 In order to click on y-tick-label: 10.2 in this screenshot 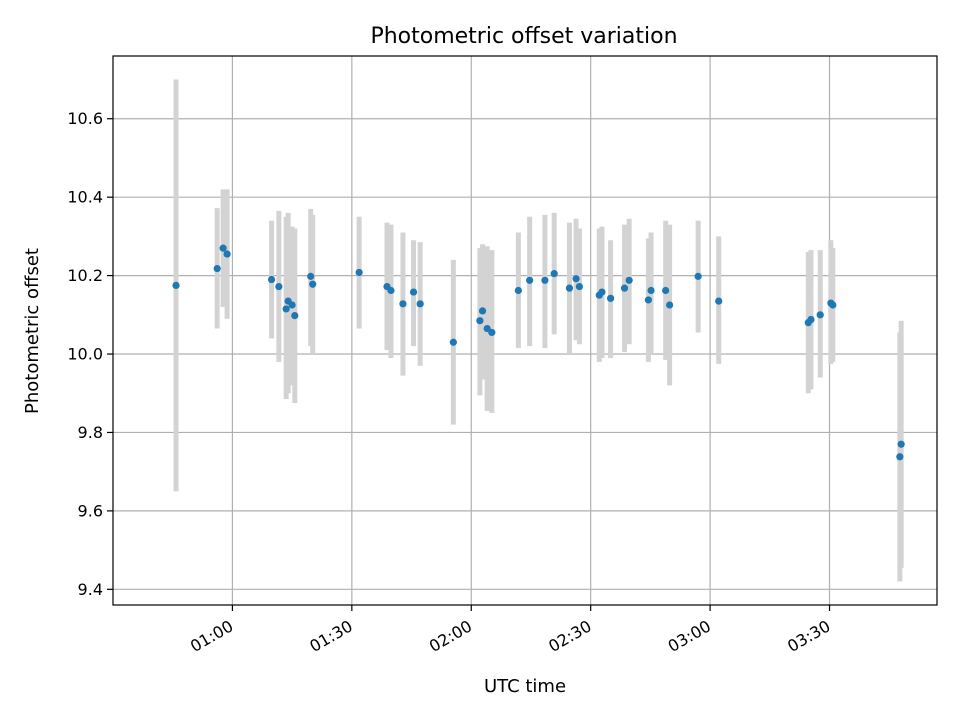, I will do `click(85, 275)`.